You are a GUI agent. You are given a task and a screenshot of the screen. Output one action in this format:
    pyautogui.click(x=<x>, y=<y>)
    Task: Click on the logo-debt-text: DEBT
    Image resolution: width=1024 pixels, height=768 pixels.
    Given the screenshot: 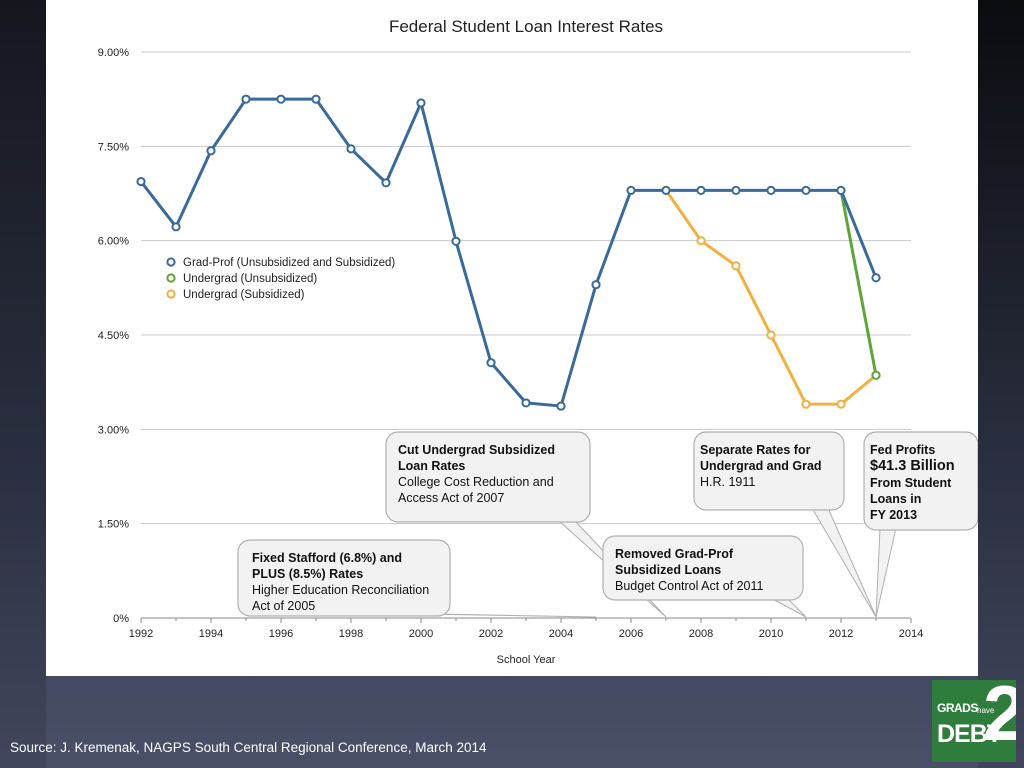 What is the action you would take?
    pyautogui.click(x=969, y=734)
    